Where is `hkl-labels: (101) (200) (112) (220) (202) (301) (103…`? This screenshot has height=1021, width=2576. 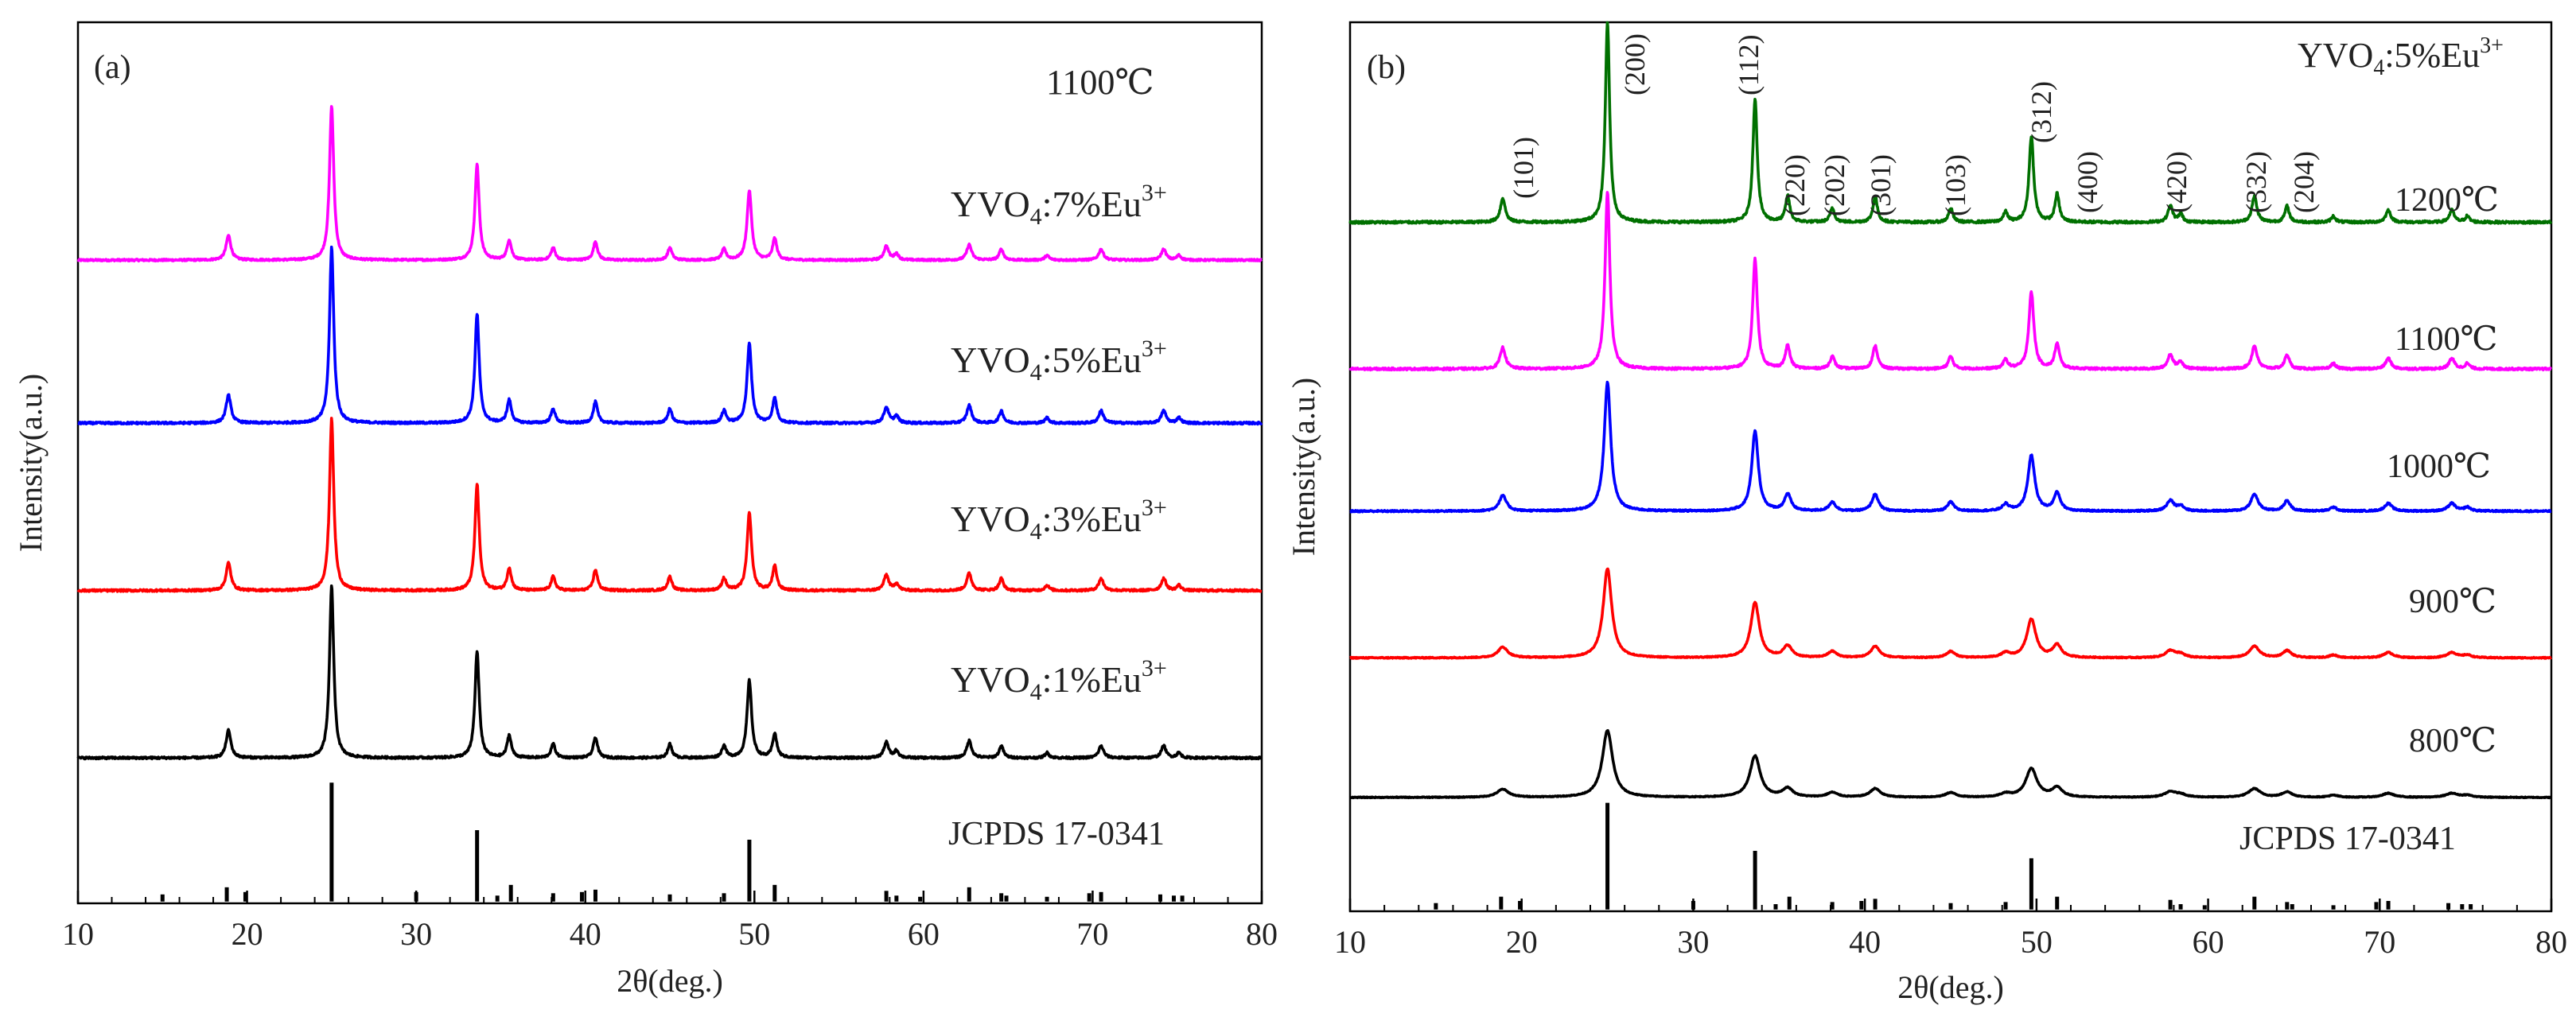
hkl-labels: (101) (200) (112) (220) (202) (301) (103… is located at coordinates (1914, 124).